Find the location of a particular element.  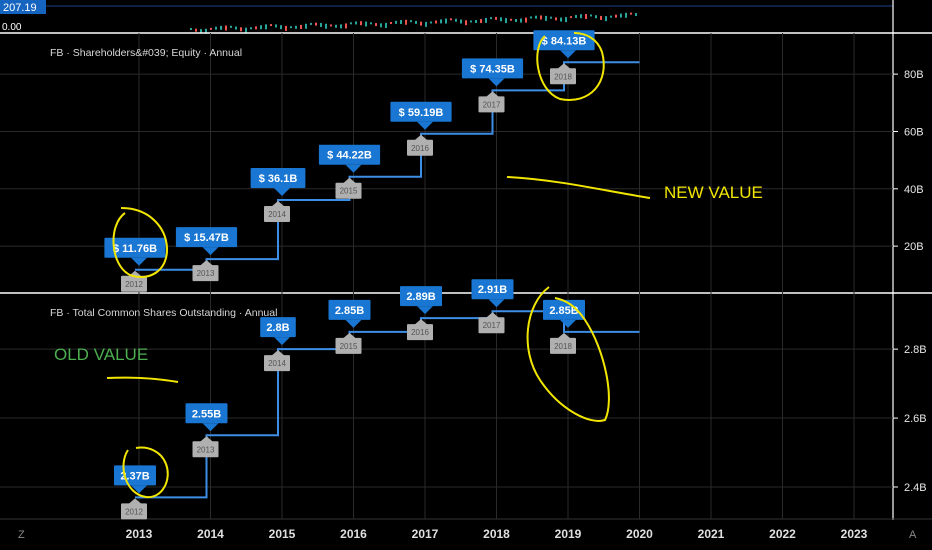

shares-y-axis: 2.4B 2.6B 2.8B is located at coordinates (910, 419).